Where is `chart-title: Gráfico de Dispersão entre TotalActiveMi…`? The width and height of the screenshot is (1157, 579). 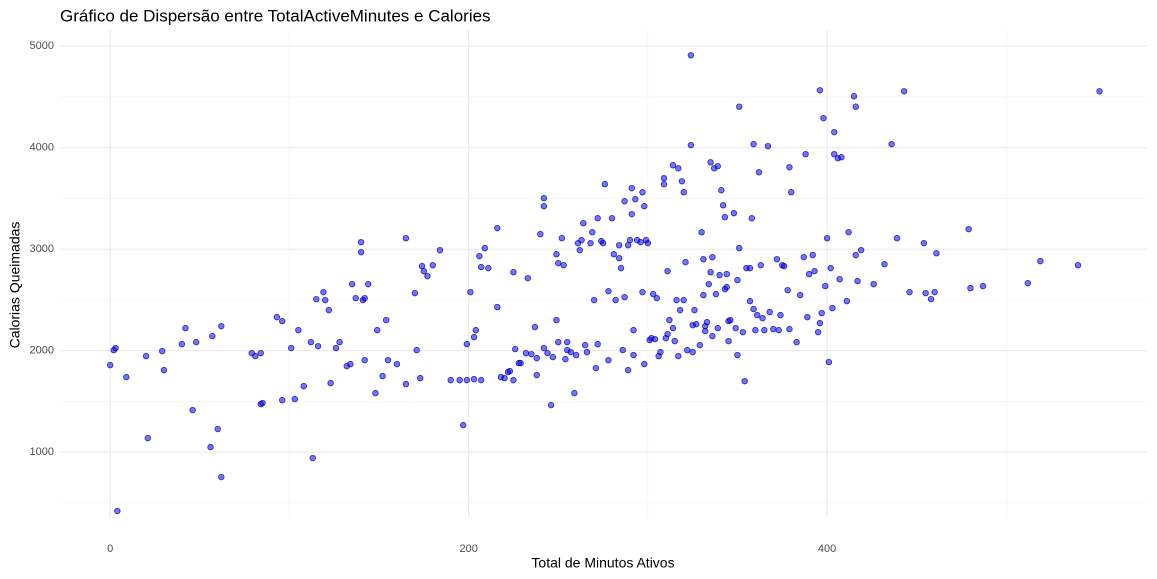
chart-title: Gráfico de Dispersão entre TotalActiveMi… is located at coordinates (275, 15).